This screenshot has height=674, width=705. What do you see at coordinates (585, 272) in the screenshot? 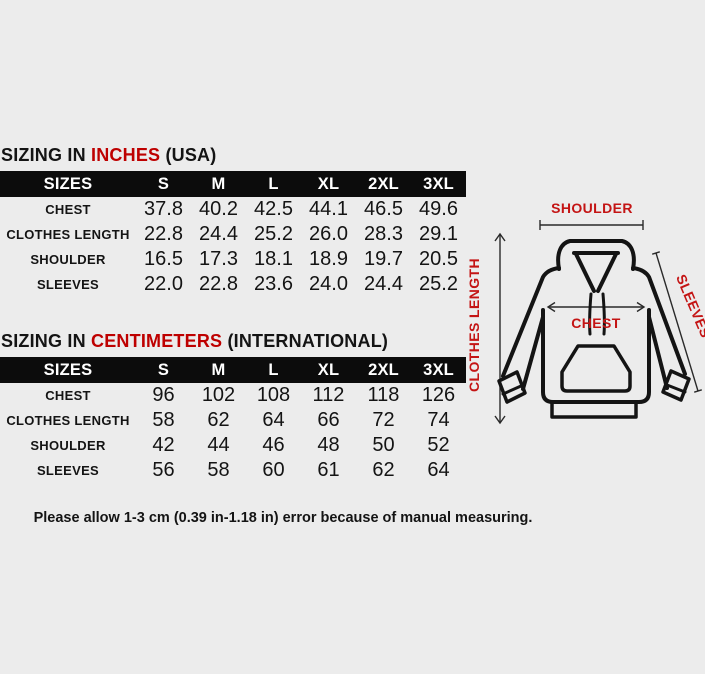
I see `collar-left-line` at bounding box center [585, 272].